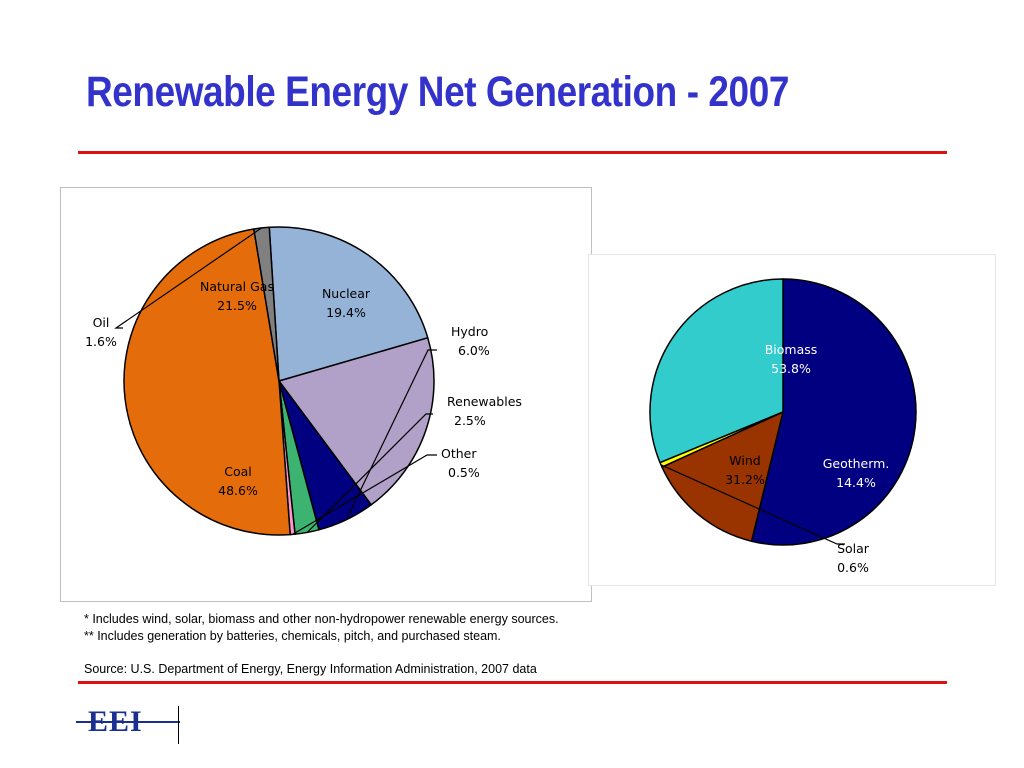 This screenshot has height=768, width=1024. What do you see at coordinates (512, 682) in the screenshot?
I see `footer-divider` at bounding box center [512, 682].